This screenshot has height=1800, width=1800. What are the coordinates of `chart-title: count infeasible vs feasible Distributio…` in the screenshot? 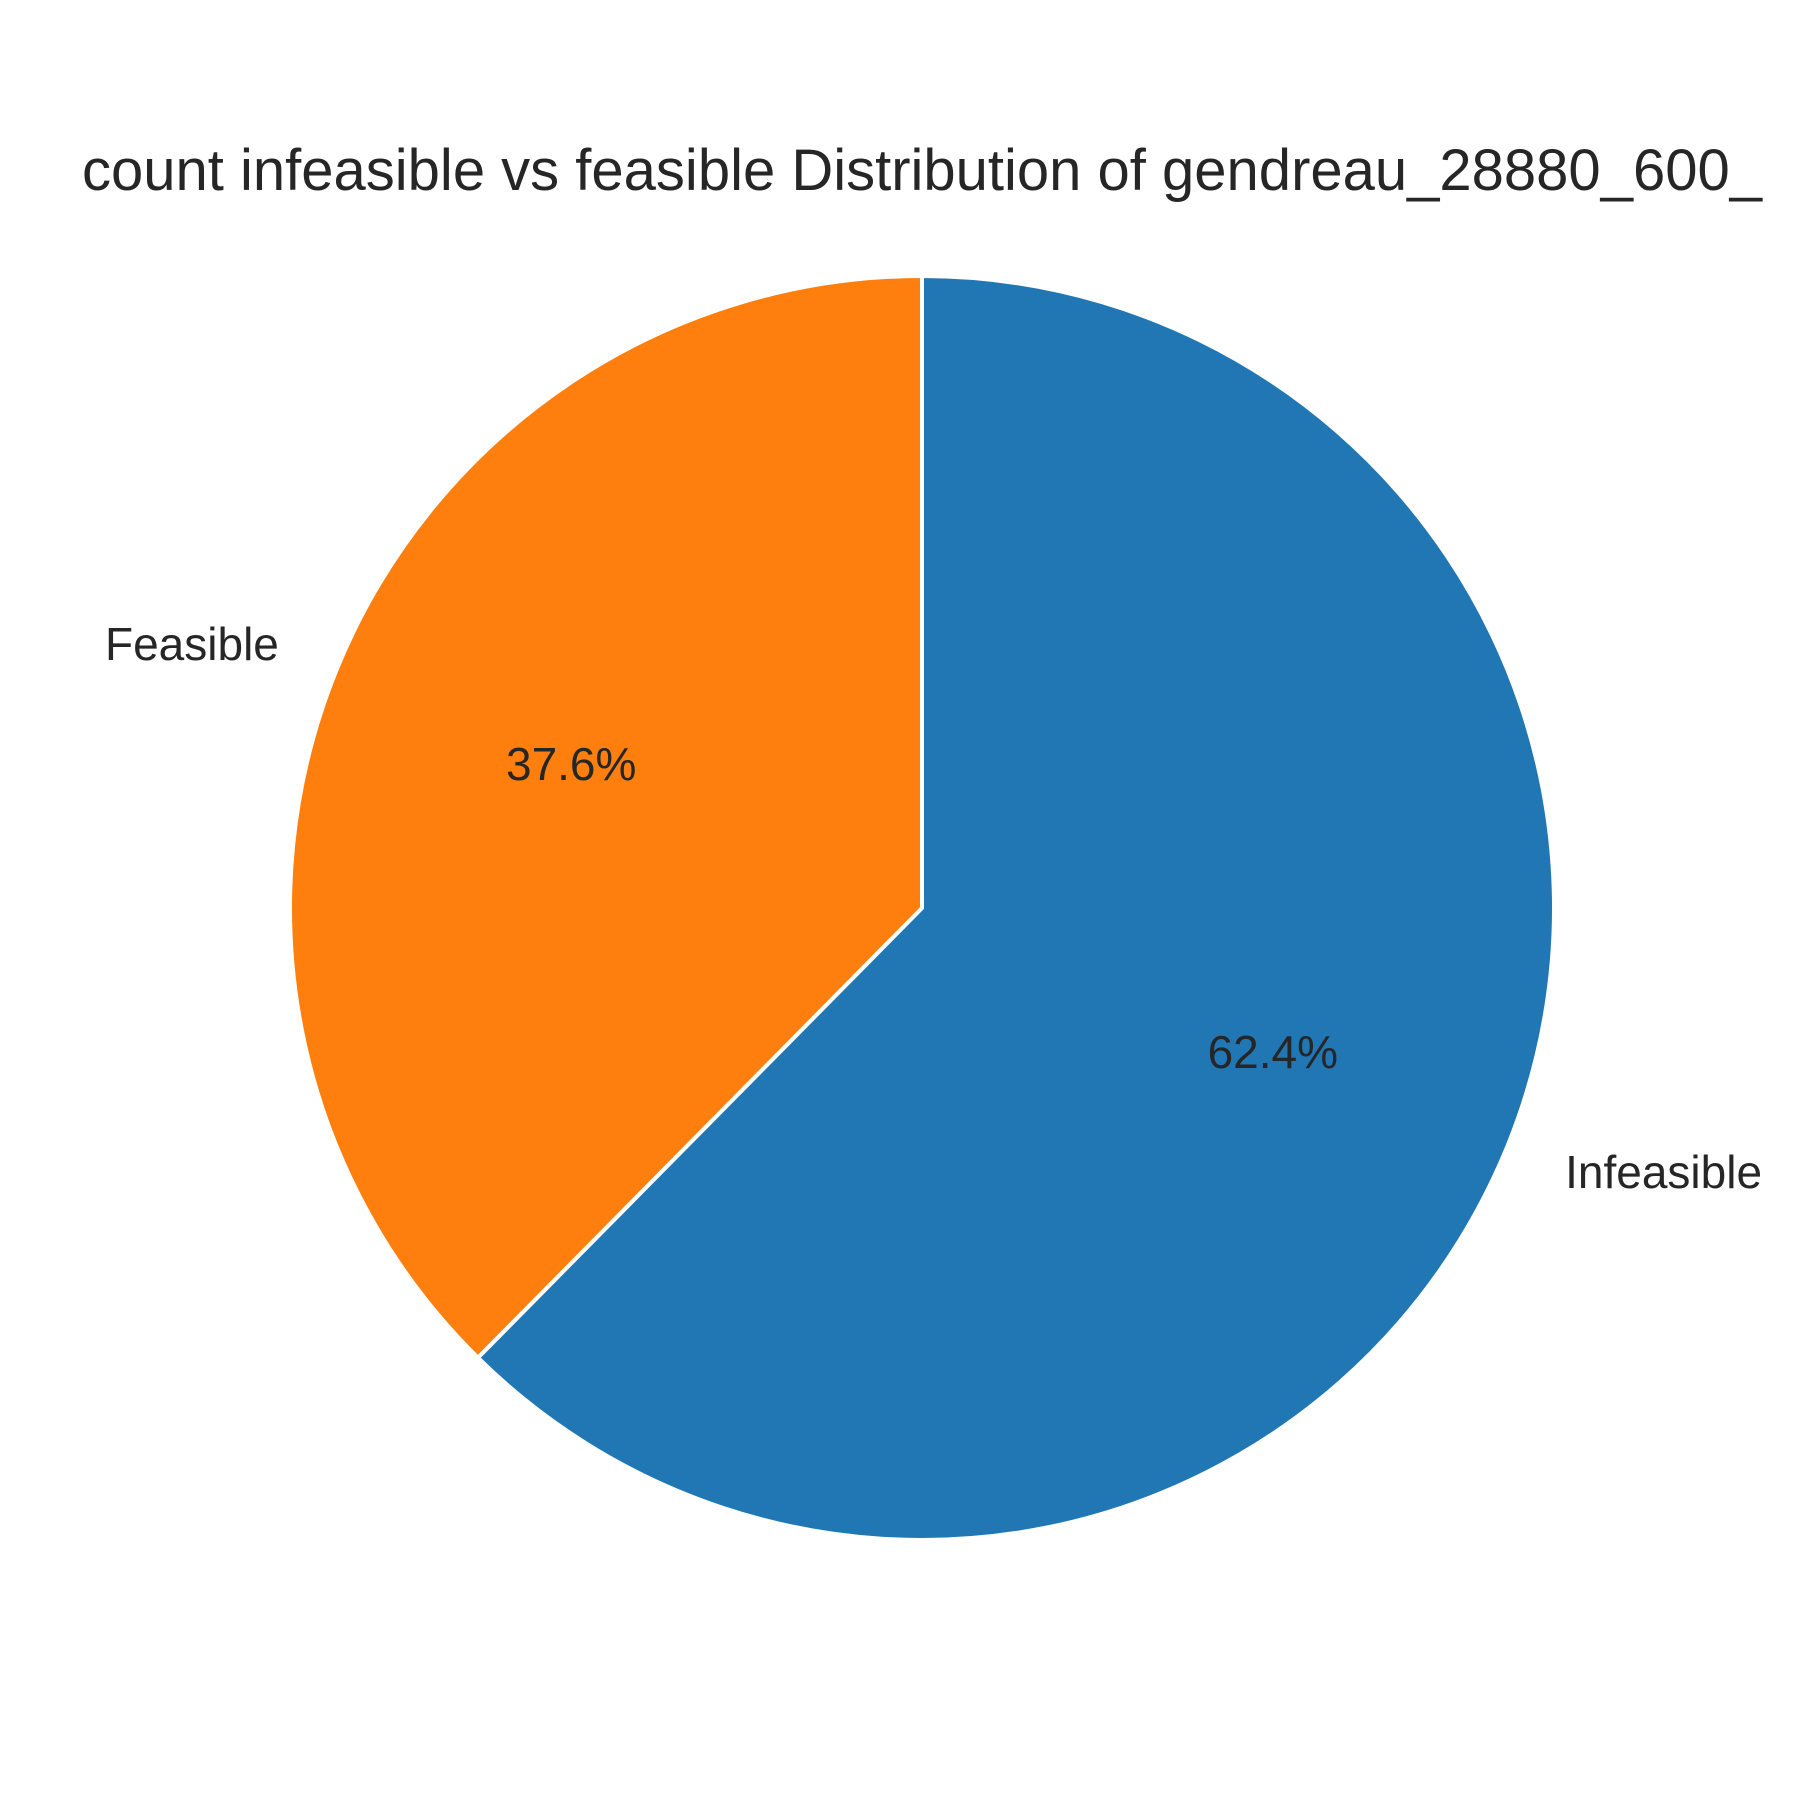 It's located at (922, 170).